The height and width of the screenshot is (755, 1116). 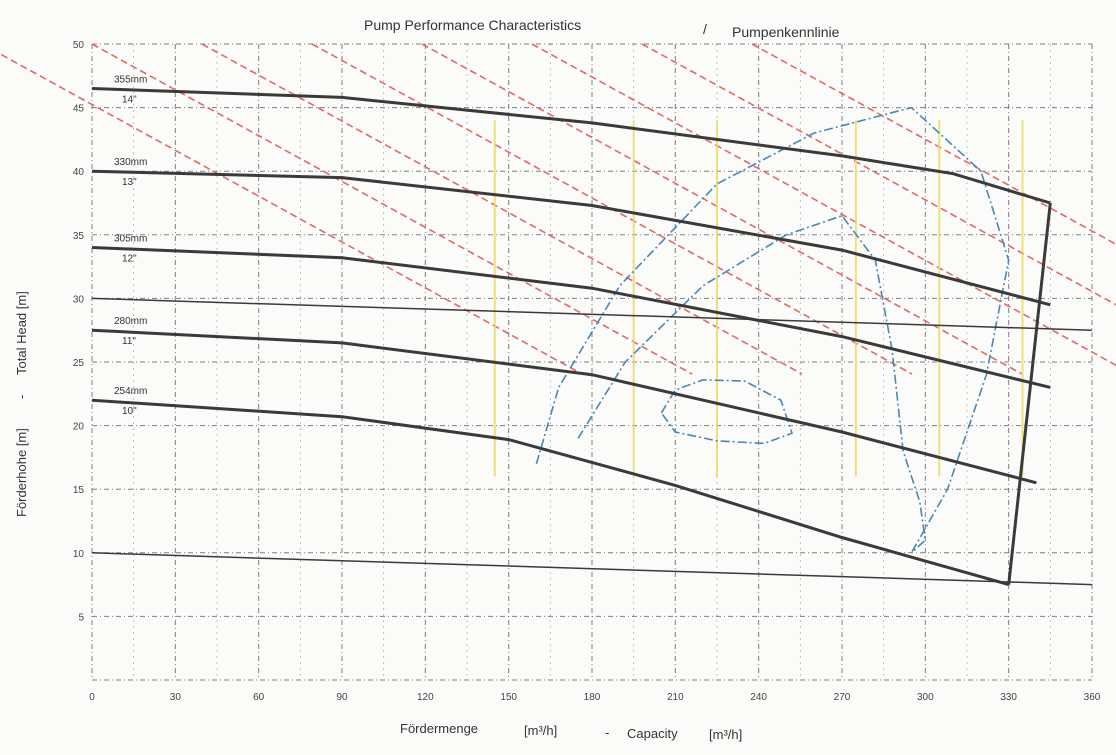 What do you see at coordinates (1092, 697) in the screenshot?
I see `x-tick-label: 360` at bounding box center [1092, 697].